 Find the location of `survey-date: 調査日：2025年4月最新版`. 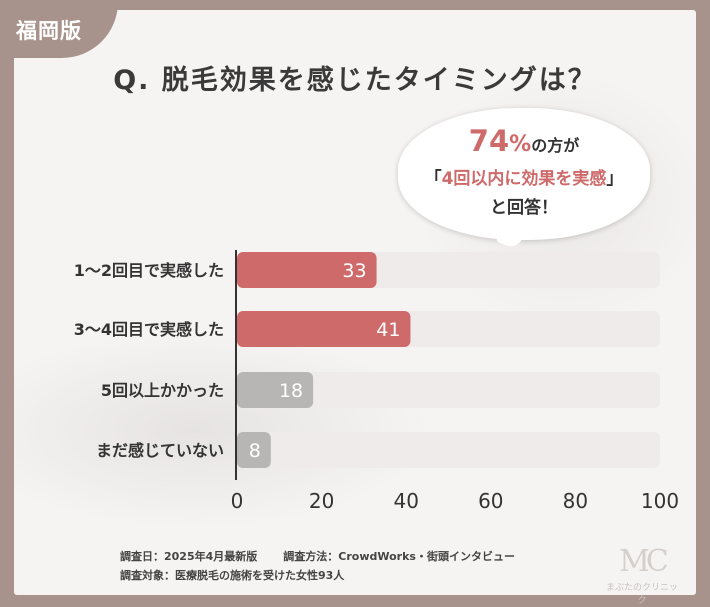

survey-date: 調査日：2025年4月最新版 is located at coordinates (189, 556).